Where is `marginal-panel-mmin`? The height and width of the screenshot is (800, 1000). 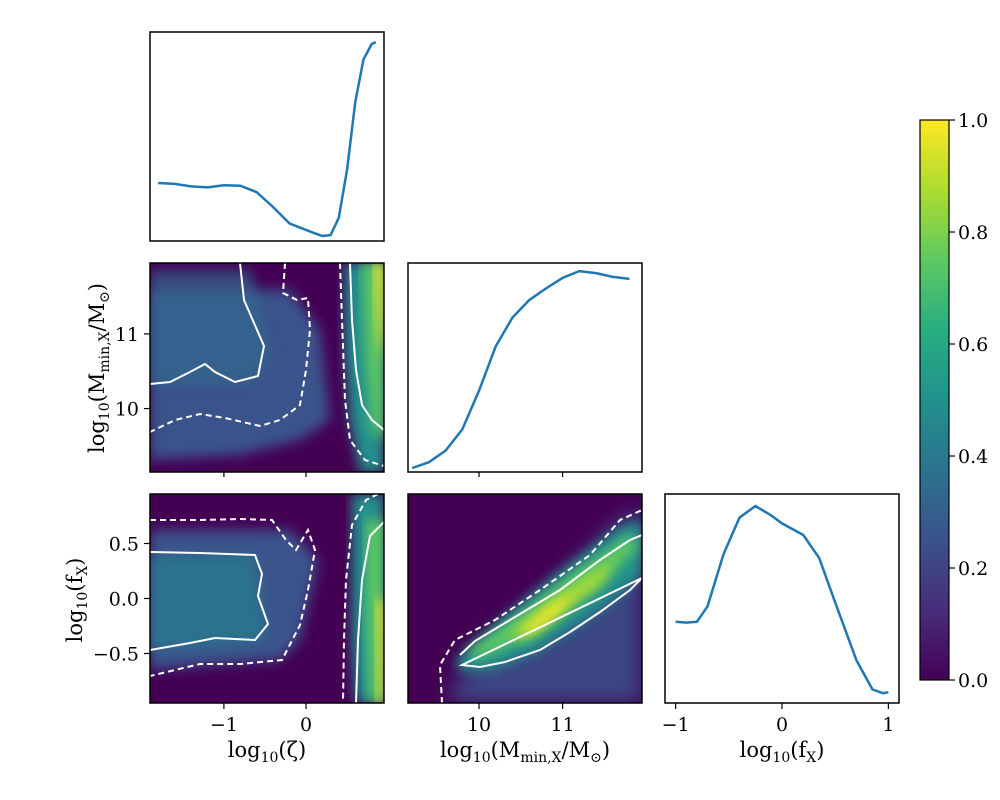
marginal-panel-mmin is located at coordinates (525, 367).